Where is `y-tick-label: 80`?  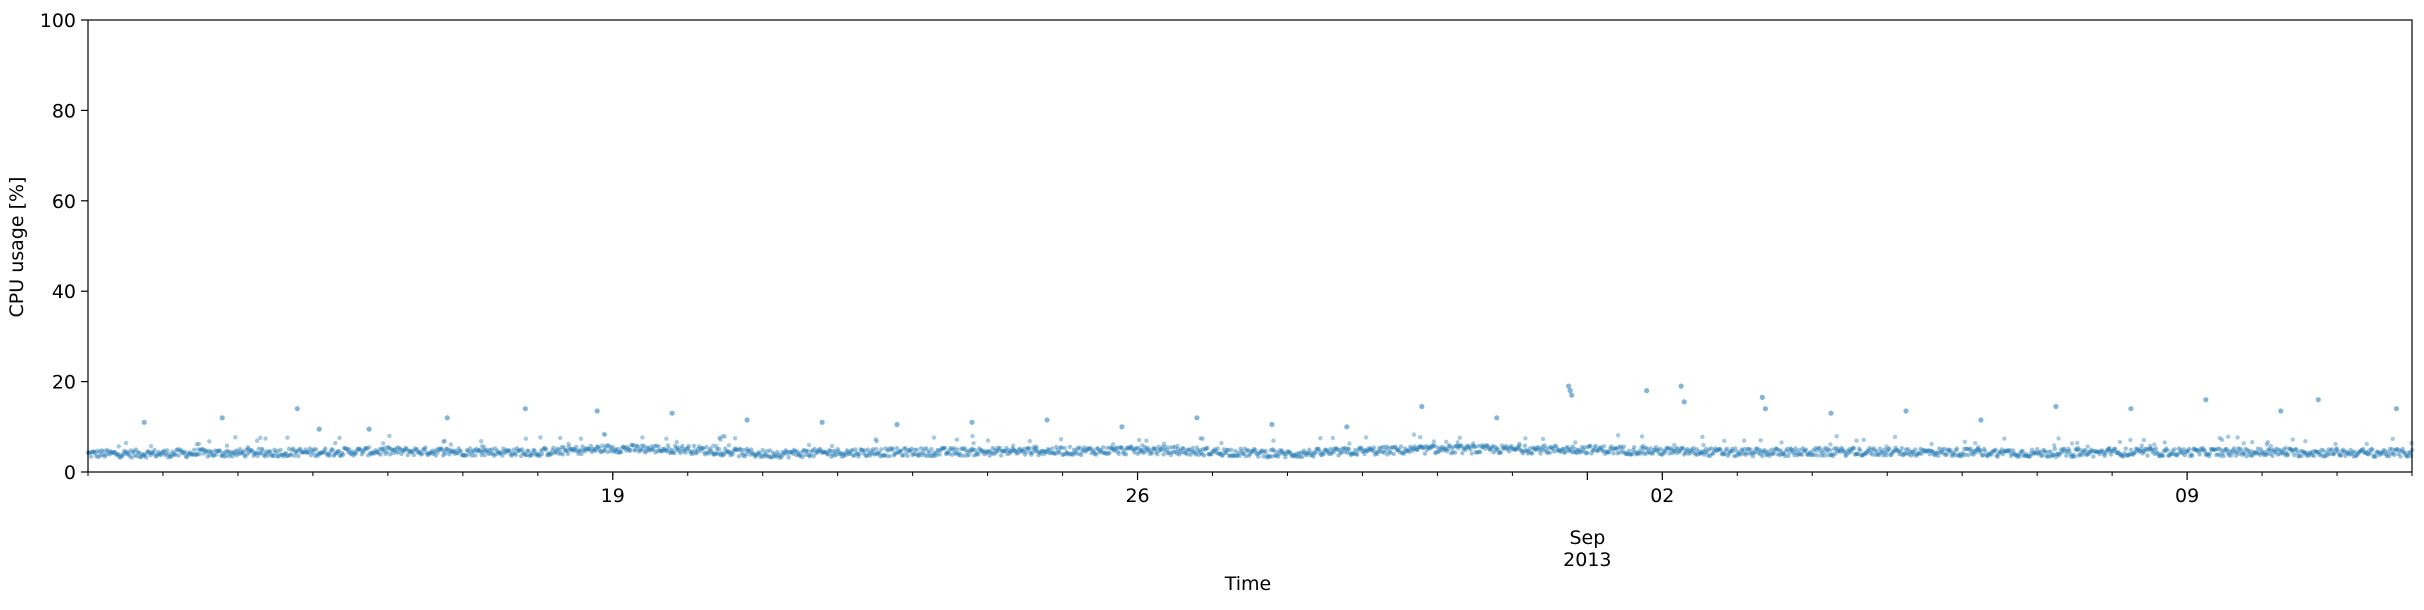
y-tick-label: 80 is located at coordinates (64, 111).